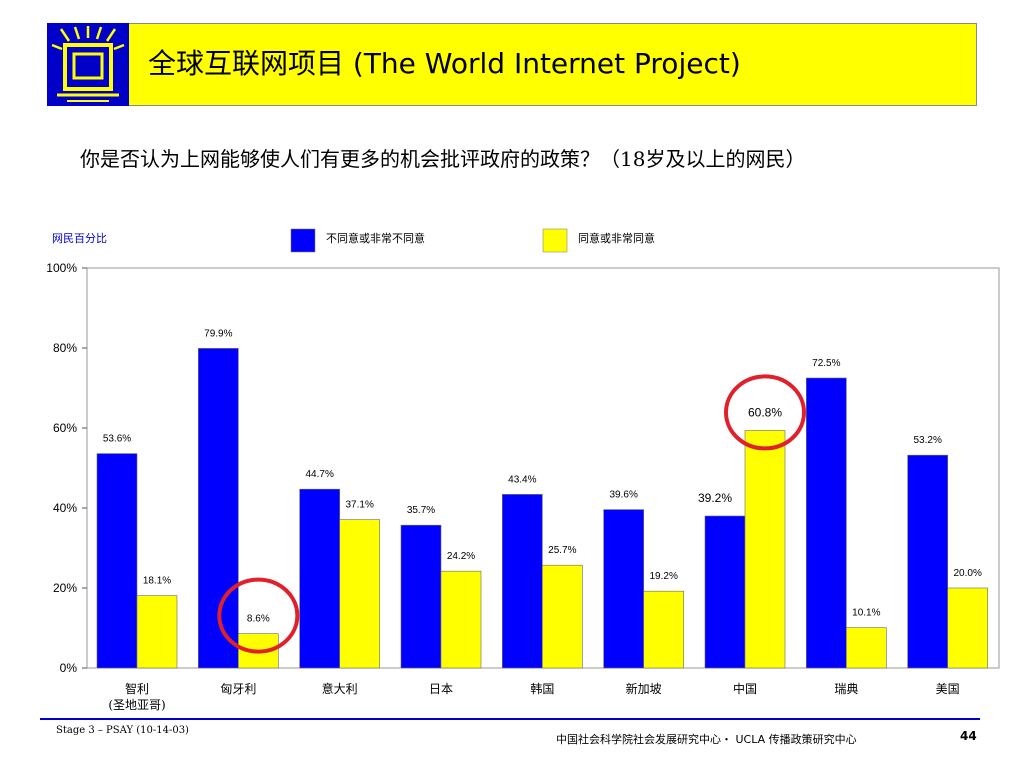  Describe the element at coordinates (375, 238) in the screenshot. I see `legend-label: 不同意或非常不同意` at that location.